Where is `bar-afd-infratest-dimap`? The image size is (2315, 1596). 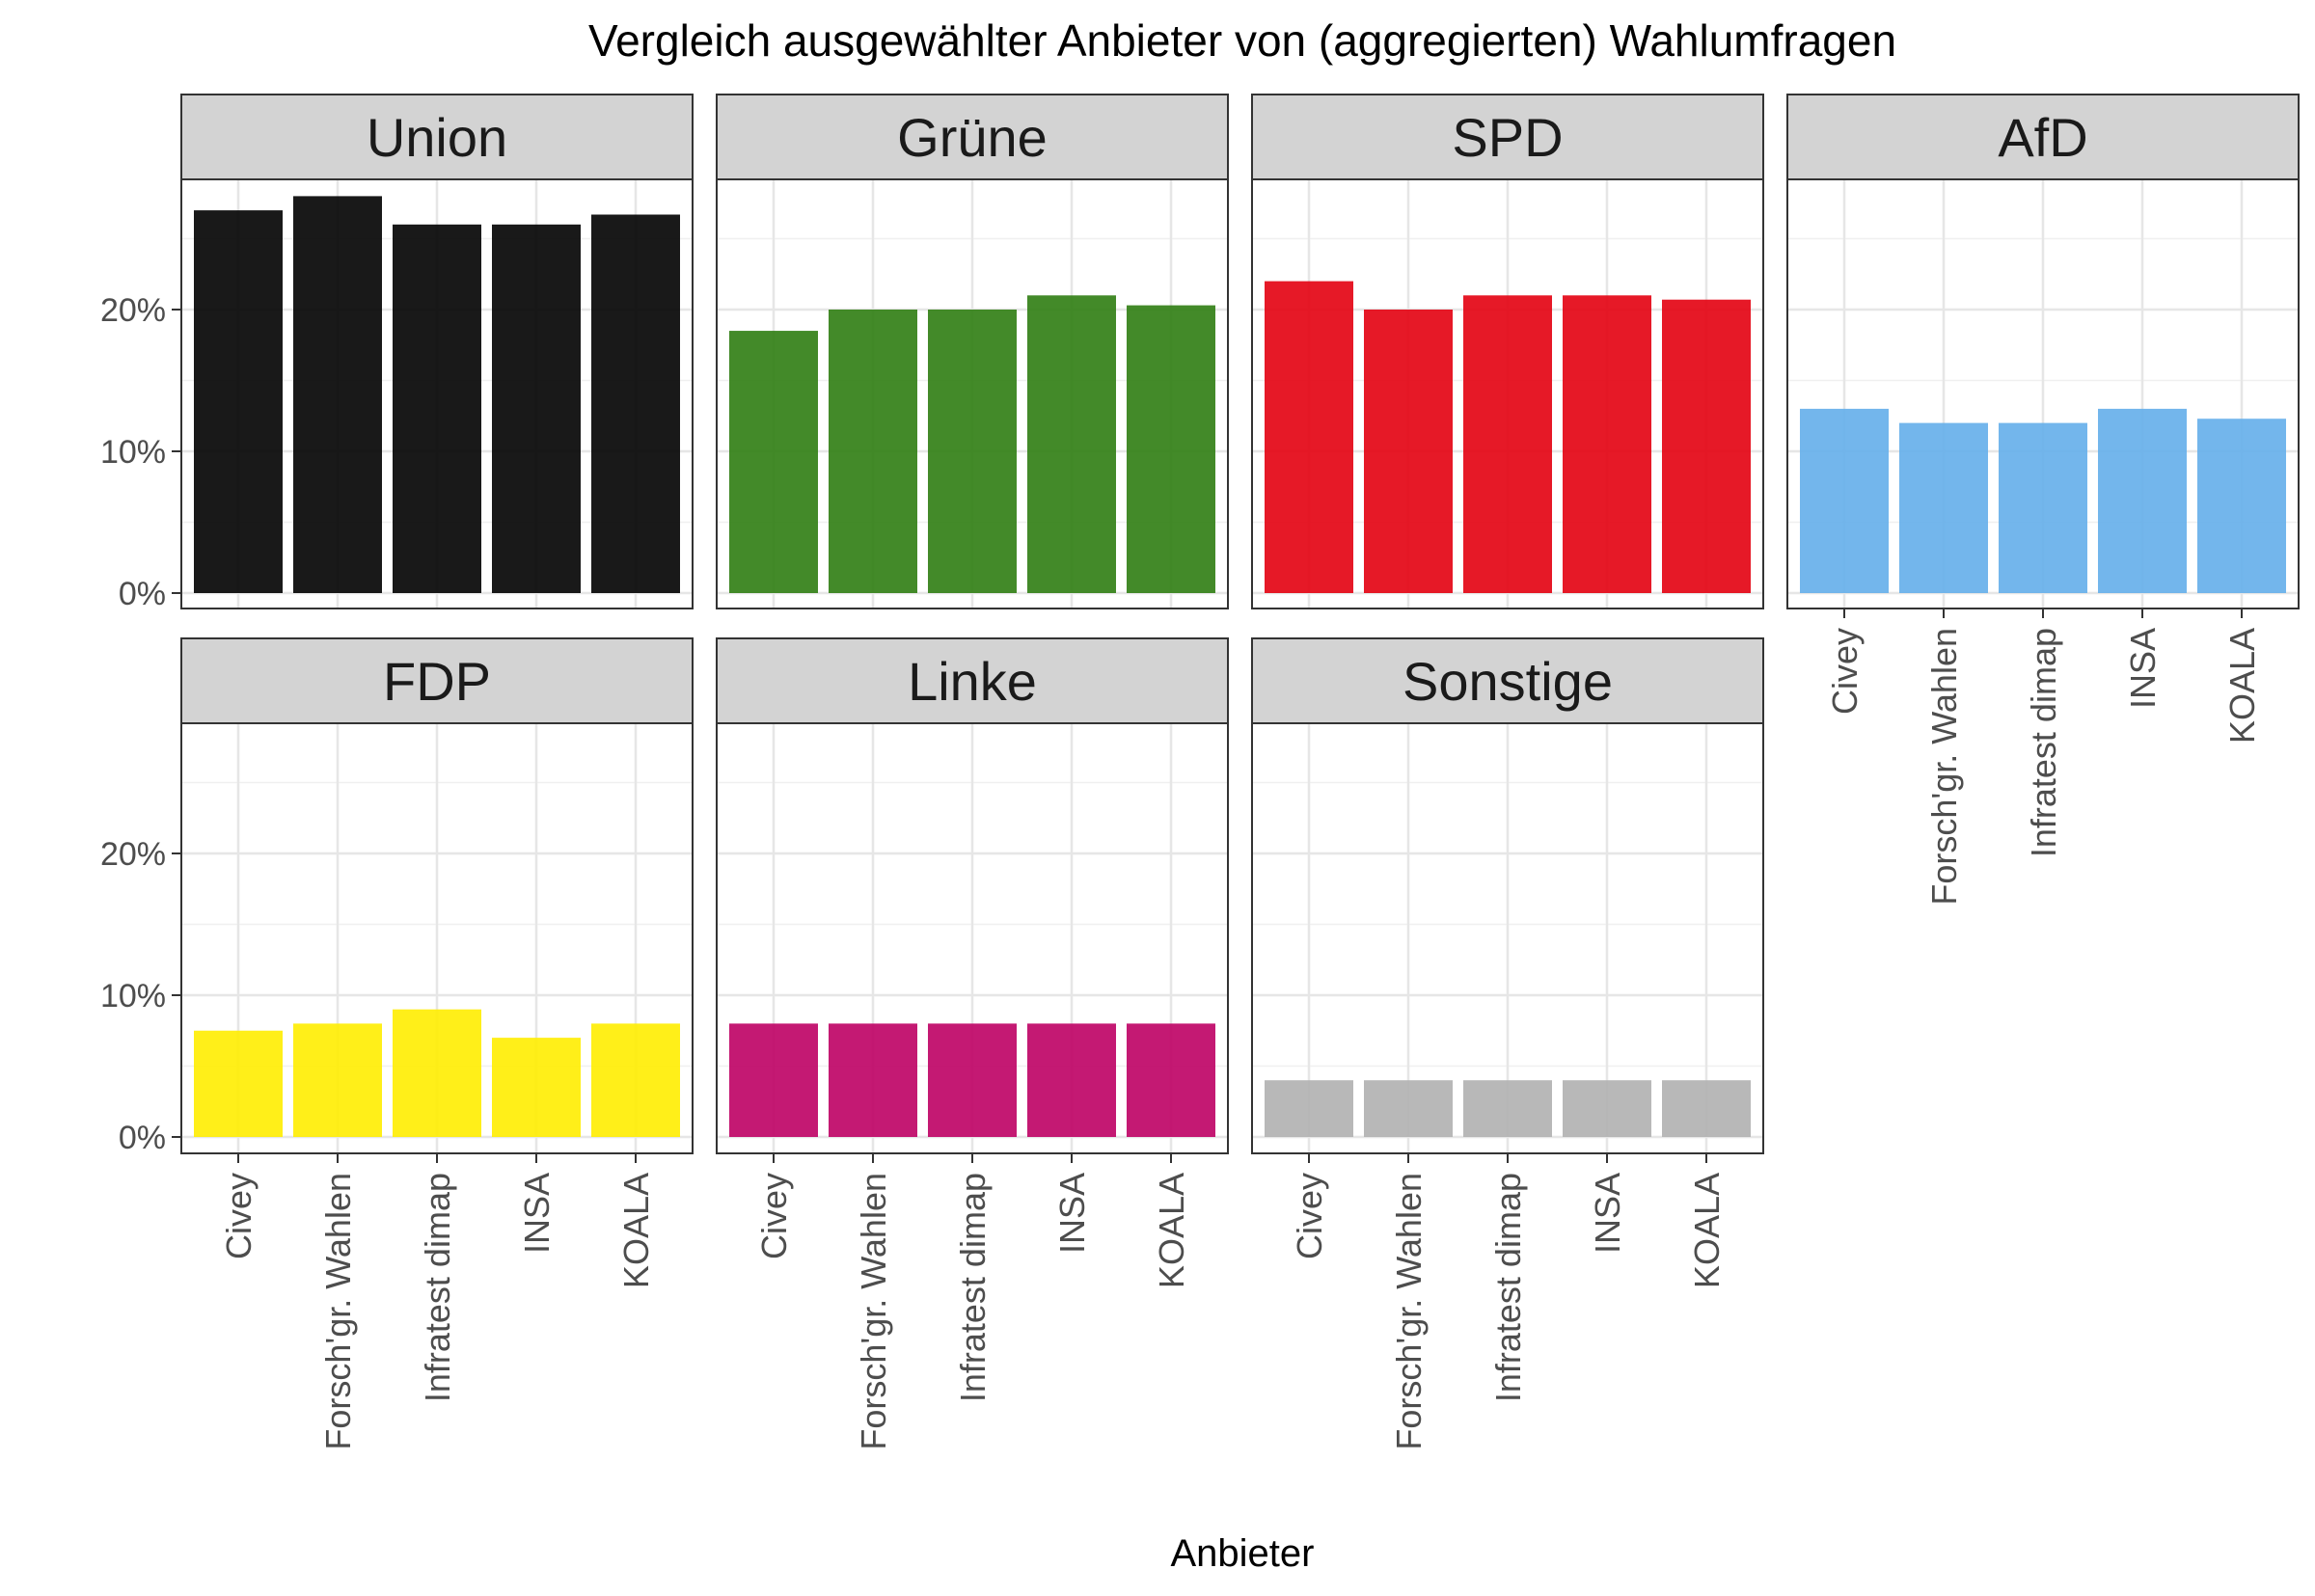
bar-afd-infratest-dimap is located at coordinates (2043, 508).